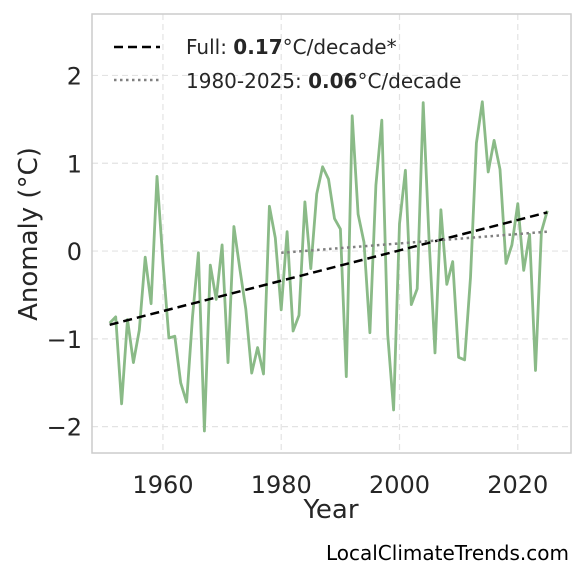 Image resolution: width=585 pixels, height=580 pixels. Describe the element at coordinates (64, 428) in the screenshot. I see `y-tick-label: −2` at that location.